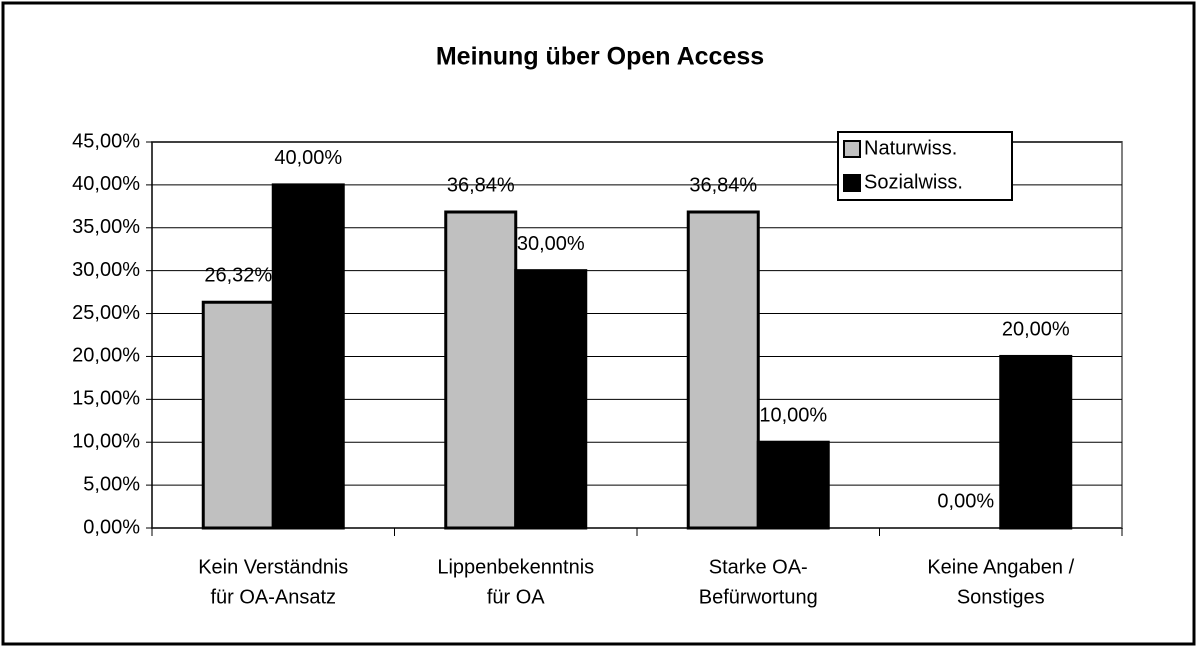  What do you see at coordinates (516, 597) in the screenshot?
I see `x-tick-label: für OA` at bounding box center [516, 597].